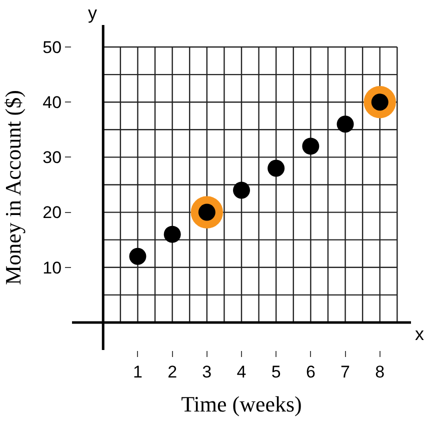  Describe the element at coordinates (13, 187) in the screenshot. I see `y-axis-title: Money in Account ($)` at that location.